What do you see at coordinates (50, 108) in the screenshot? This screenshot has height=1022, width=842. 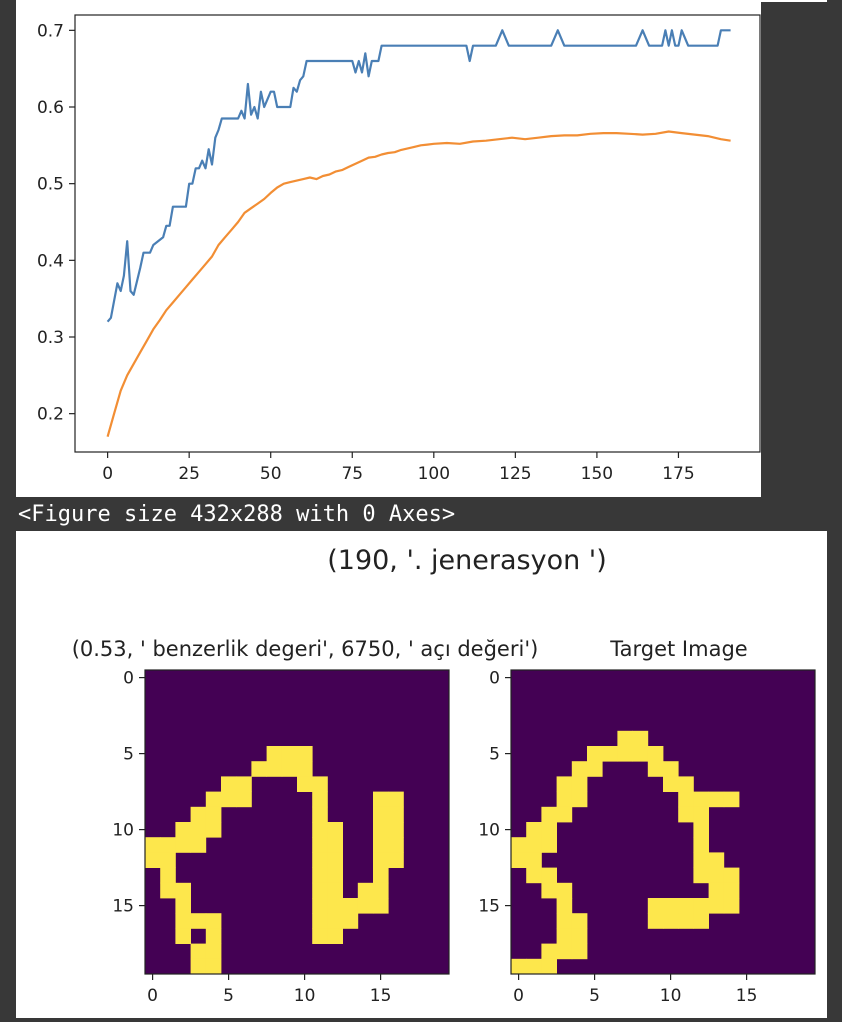 I see `y-tick-label: 0.6` at bounding box center [50, 108].